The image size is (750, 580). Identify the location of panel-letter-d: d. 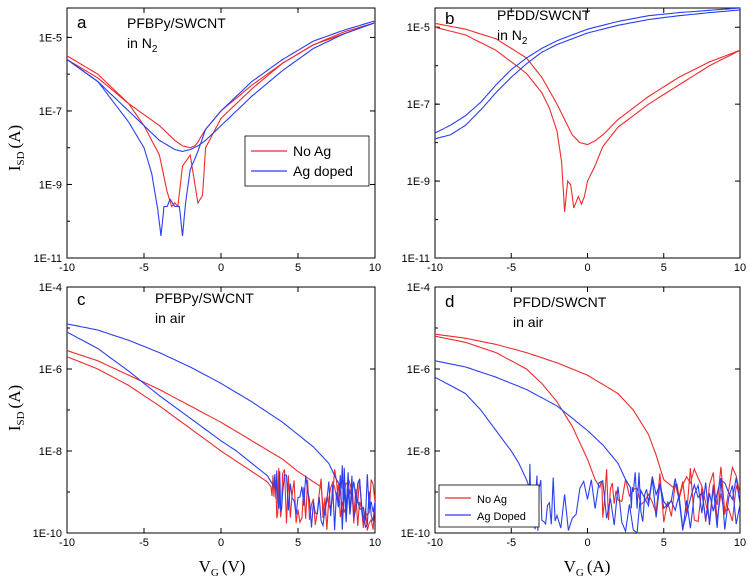
(449, 301).